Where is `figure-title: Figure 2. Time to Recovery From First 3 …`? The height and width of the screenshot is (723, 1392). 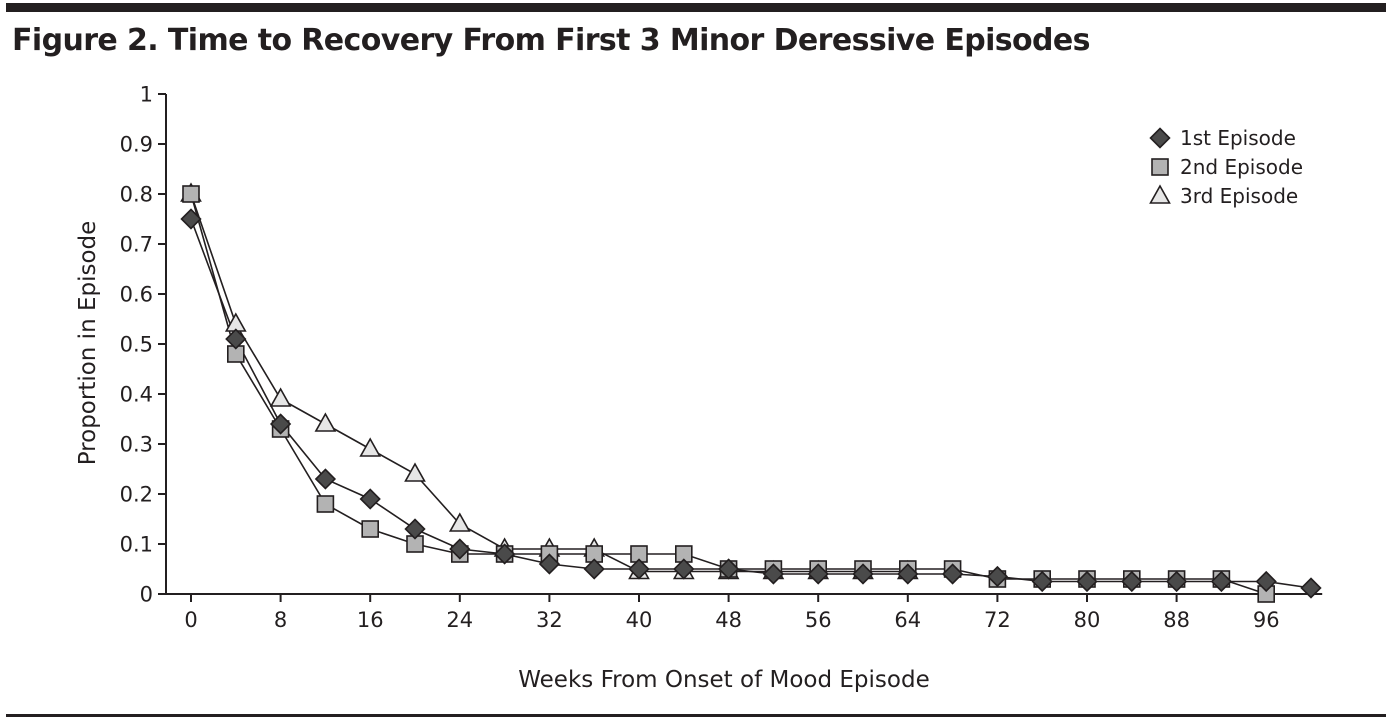
figure-title: Figure 2. Time to Recovery From First 3 … is located at coordinates (551, 40).